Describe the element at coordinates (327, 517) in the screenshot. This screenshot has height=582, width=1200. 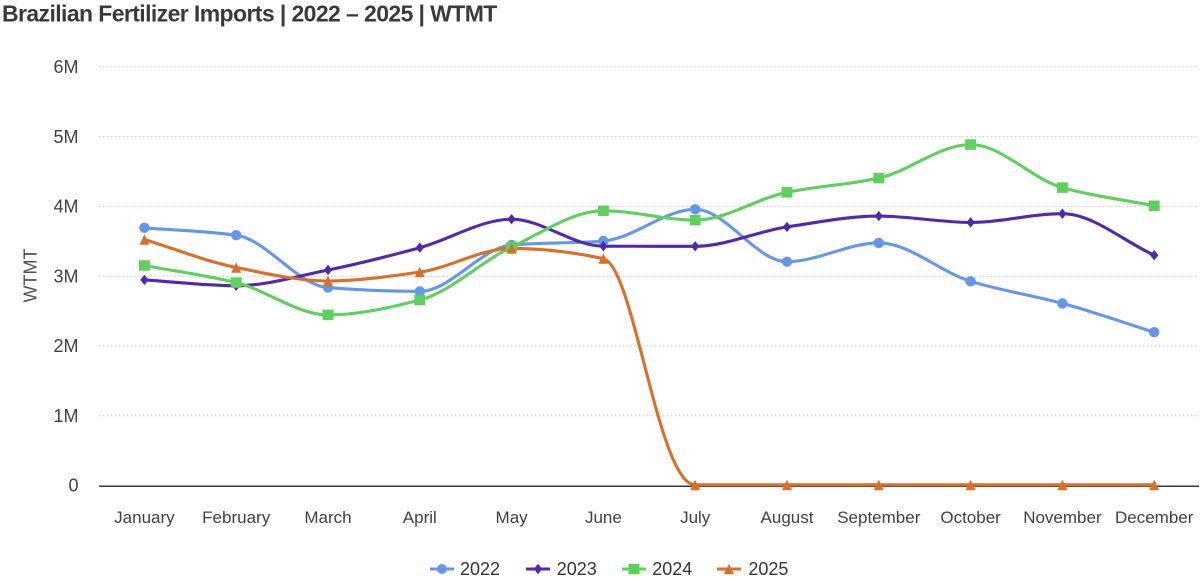
I see `svg-text: March` at that location.